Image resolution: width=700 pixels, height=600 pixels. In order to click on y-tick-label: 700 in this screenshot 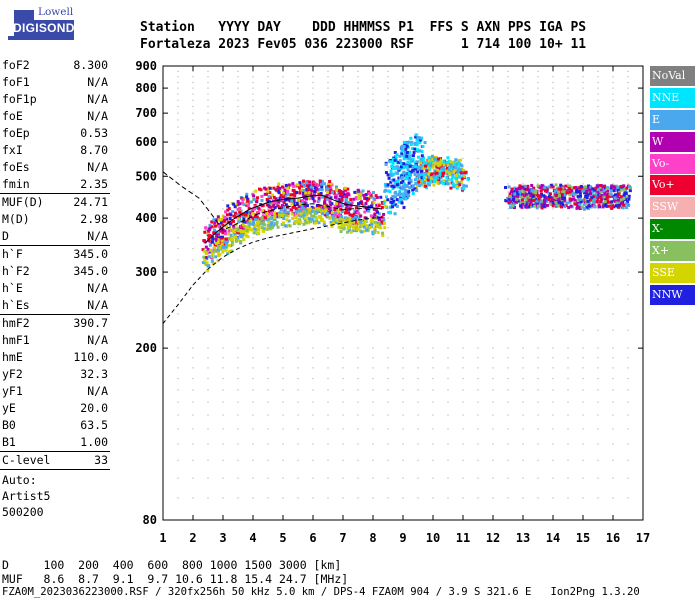, I will do `click(146, 113)`.